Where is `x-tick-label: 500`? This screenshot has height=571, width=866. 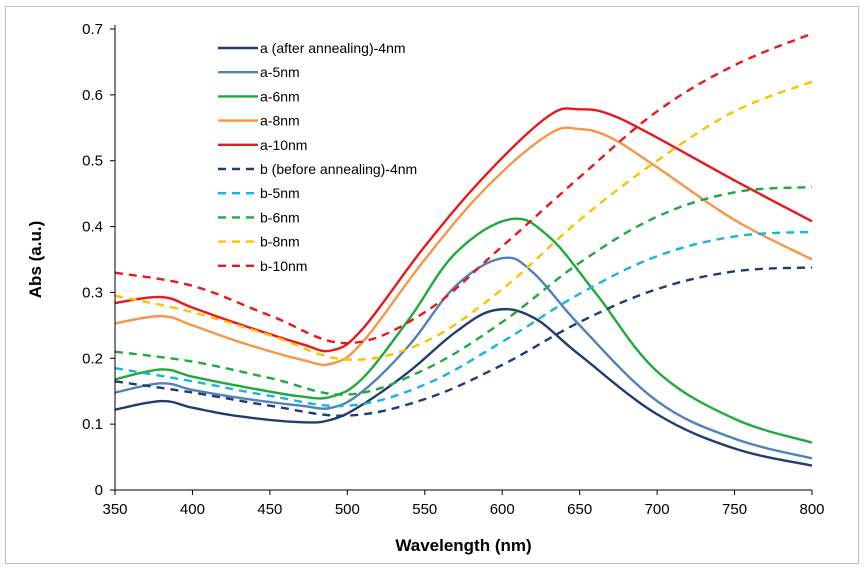
x-tick-label: 500 is located at coordinates (347, 509).